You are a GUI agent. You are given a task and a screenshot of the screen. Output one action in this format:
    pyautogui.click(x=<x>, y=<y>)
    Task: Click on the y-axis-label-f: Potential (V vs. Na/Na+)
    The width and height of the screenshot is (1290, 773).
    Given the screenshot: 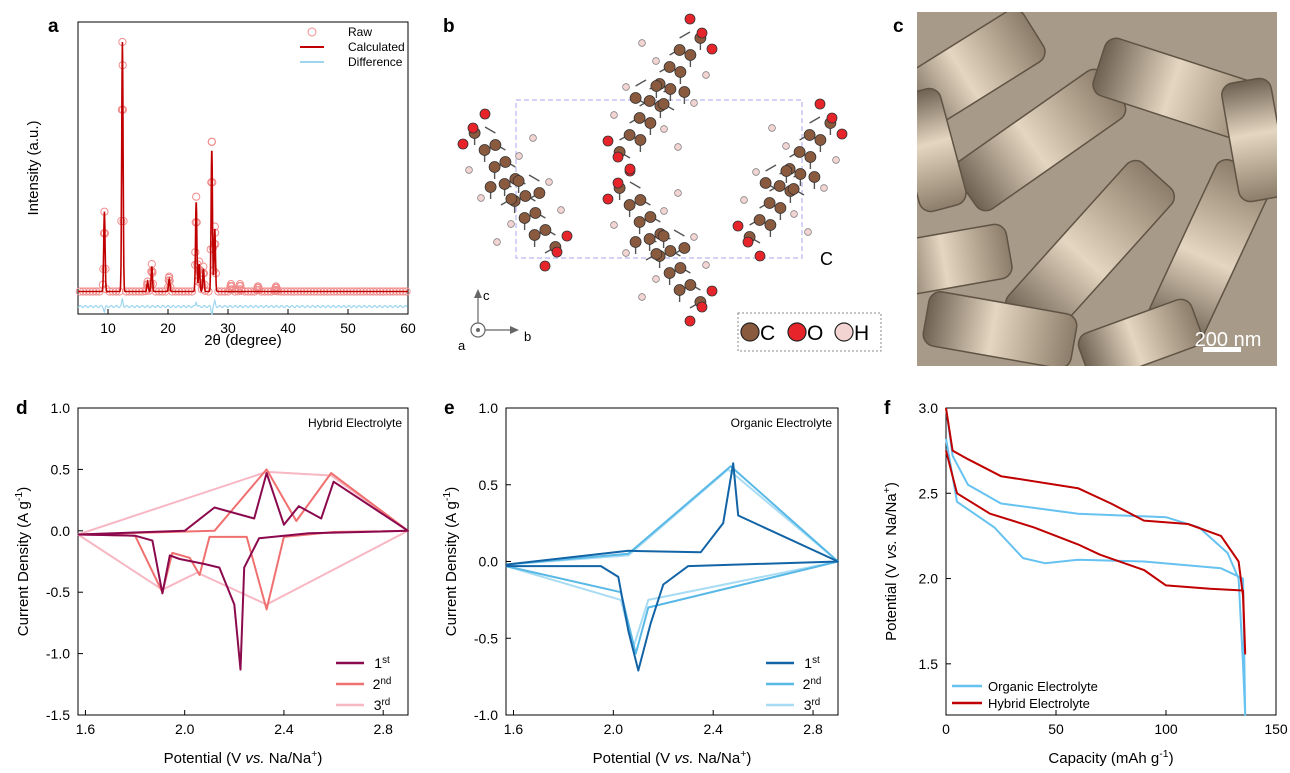 What is the action you would take?
    pyautogui.click(x=890, y=561)
    